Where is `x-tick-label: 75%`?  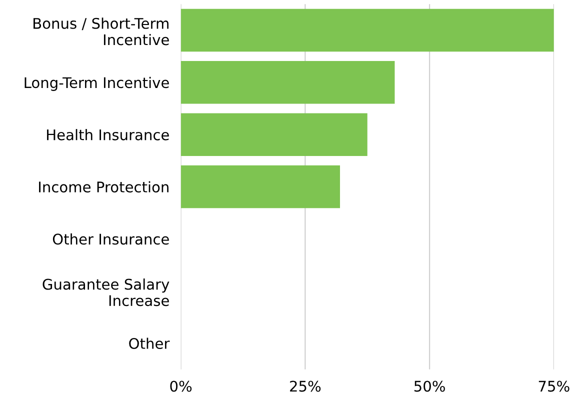 x-tick-label: 75% is located at coordinates (554, 386).